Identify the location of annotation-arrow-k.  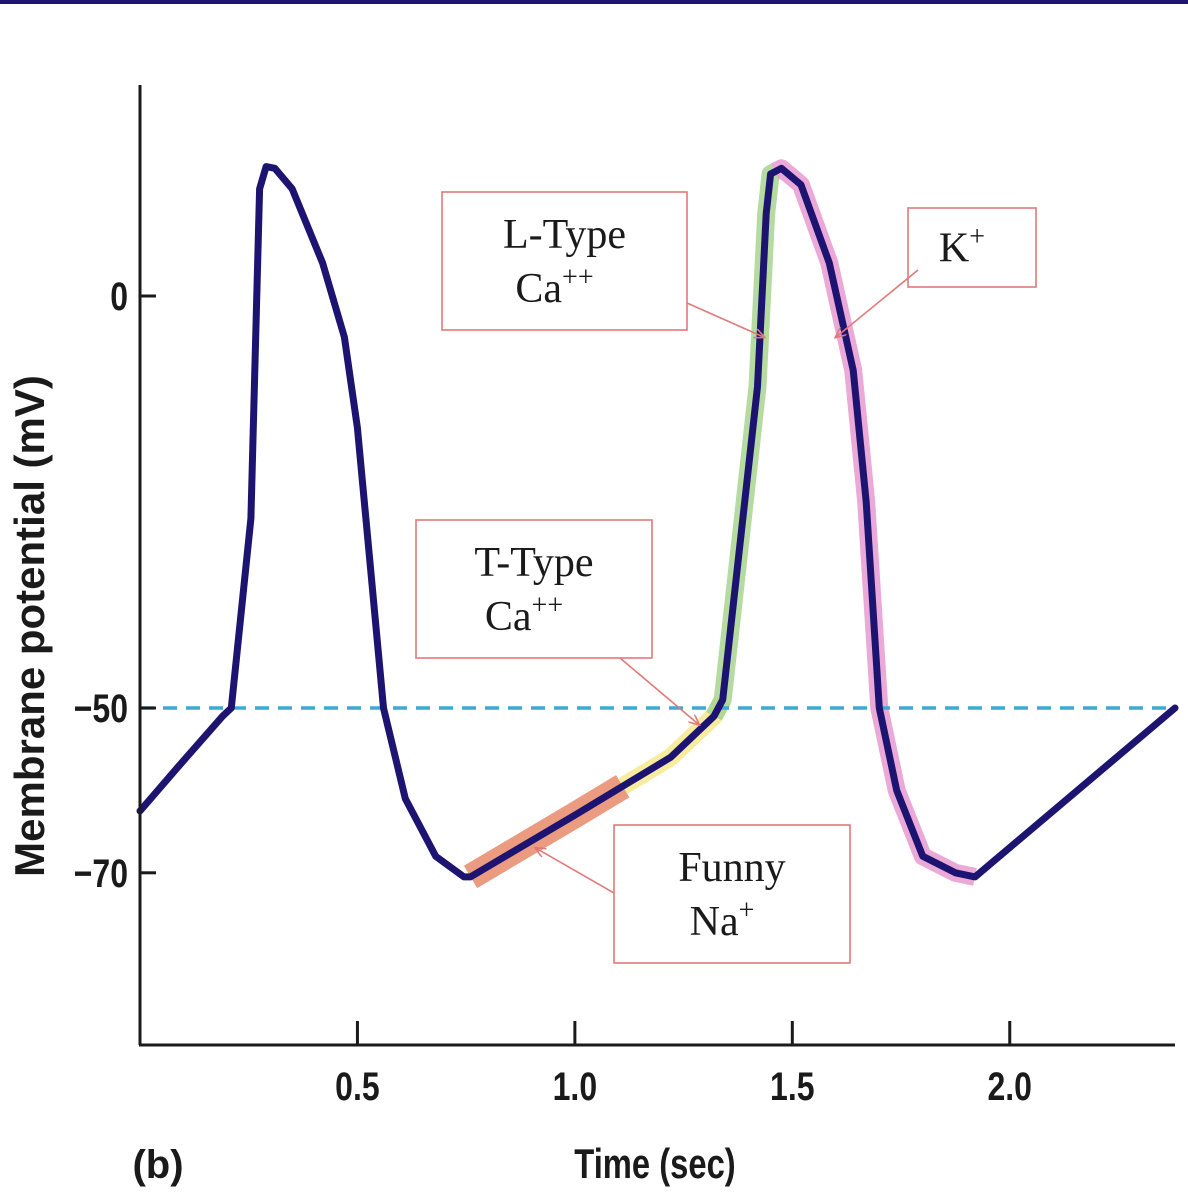
(877, 303).